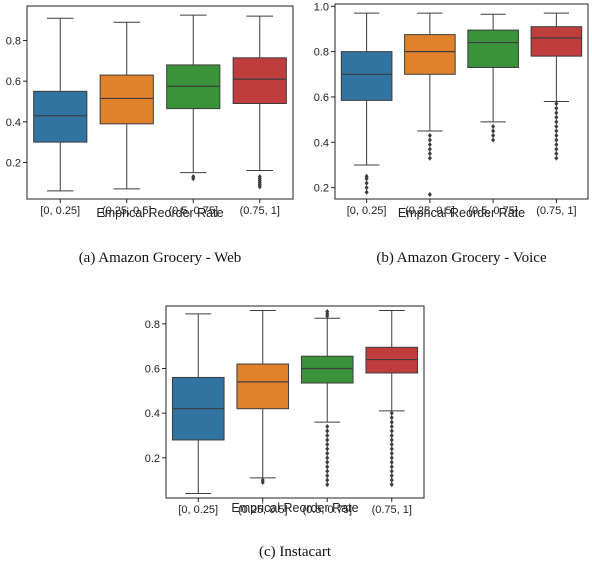 The image size is (592, 567). Describe the element at coordinates (321, 7) in the screenshot. I see `y-tick-label: 1.0` at that location.